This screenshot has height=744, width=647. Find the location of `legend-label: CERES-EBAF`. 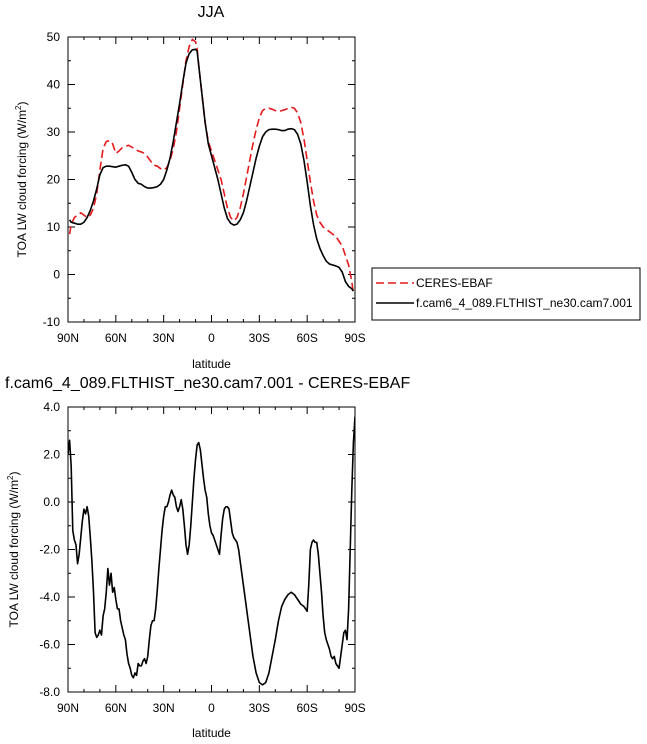

legend-label: CERES-EBAF is located at coordinates (454, 283).